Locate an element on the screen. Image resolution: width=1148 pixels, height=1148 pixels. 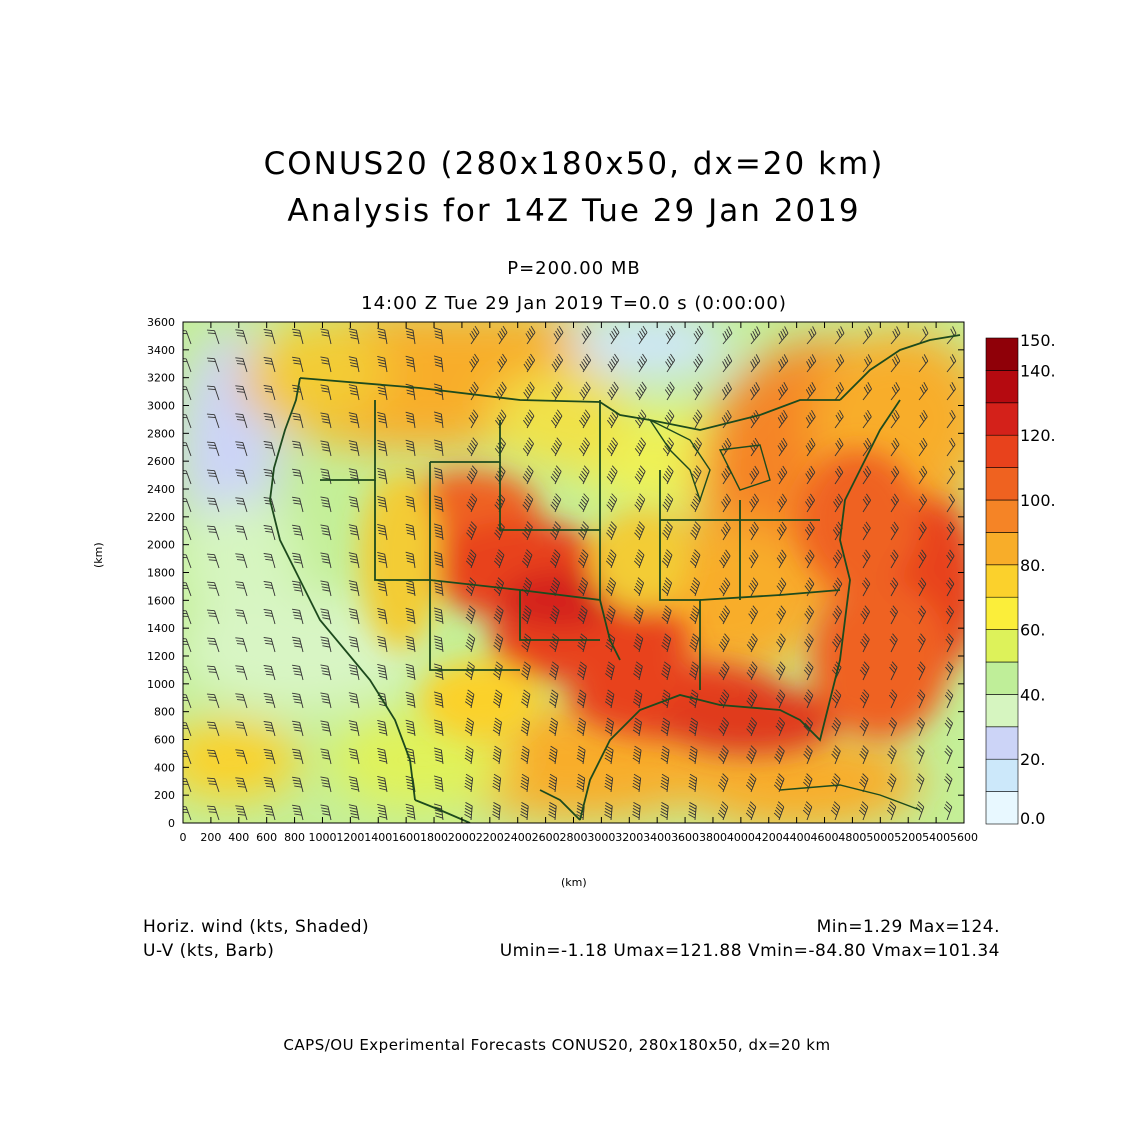
colorbar-label: 150. is located at coordinates (1038, 340).